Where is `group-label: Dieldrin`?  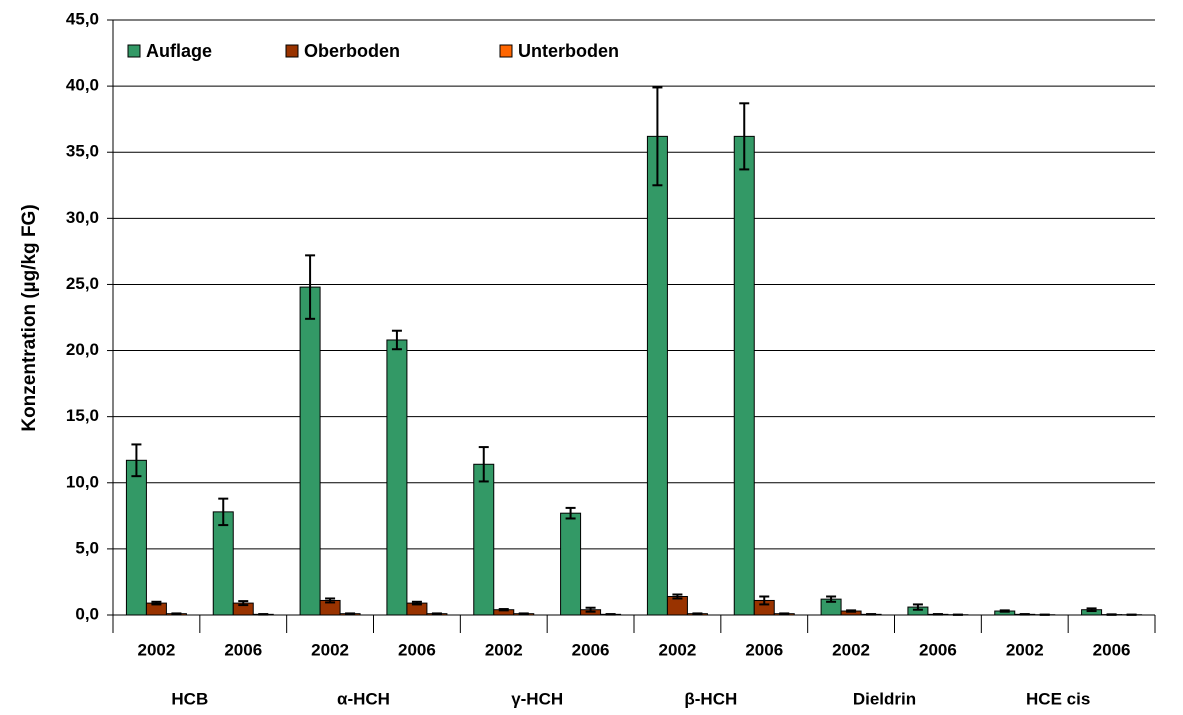
group-label: Dieldrin is located at coordinates (884, 698).